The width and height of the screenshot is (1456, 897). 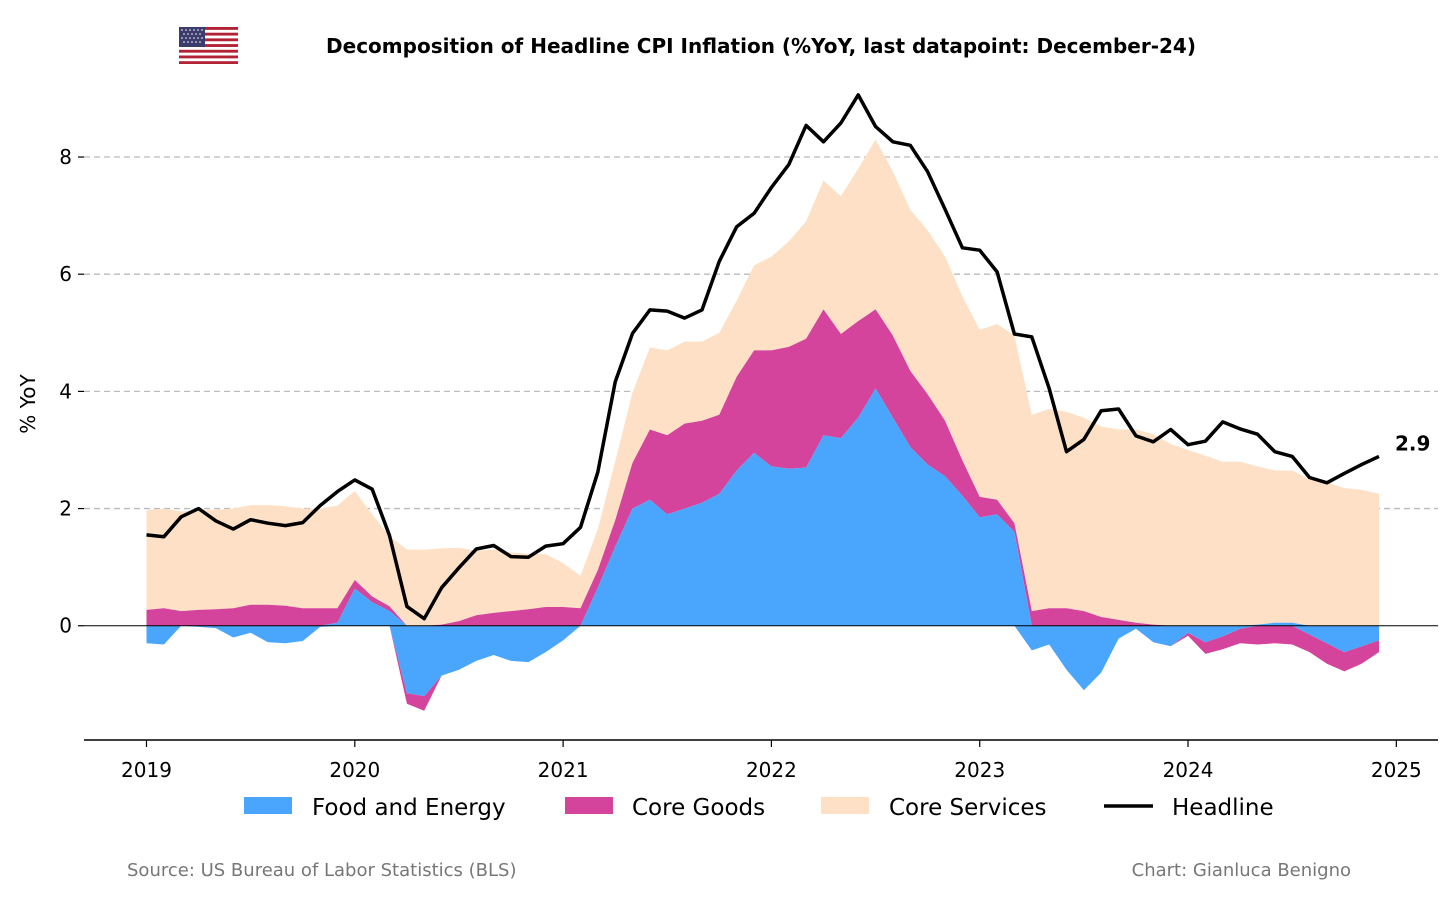 What do you see at coordinates (65, 157) in the screenshot?
I see `y-tick-label: 8` at bounding box center [65, 157].